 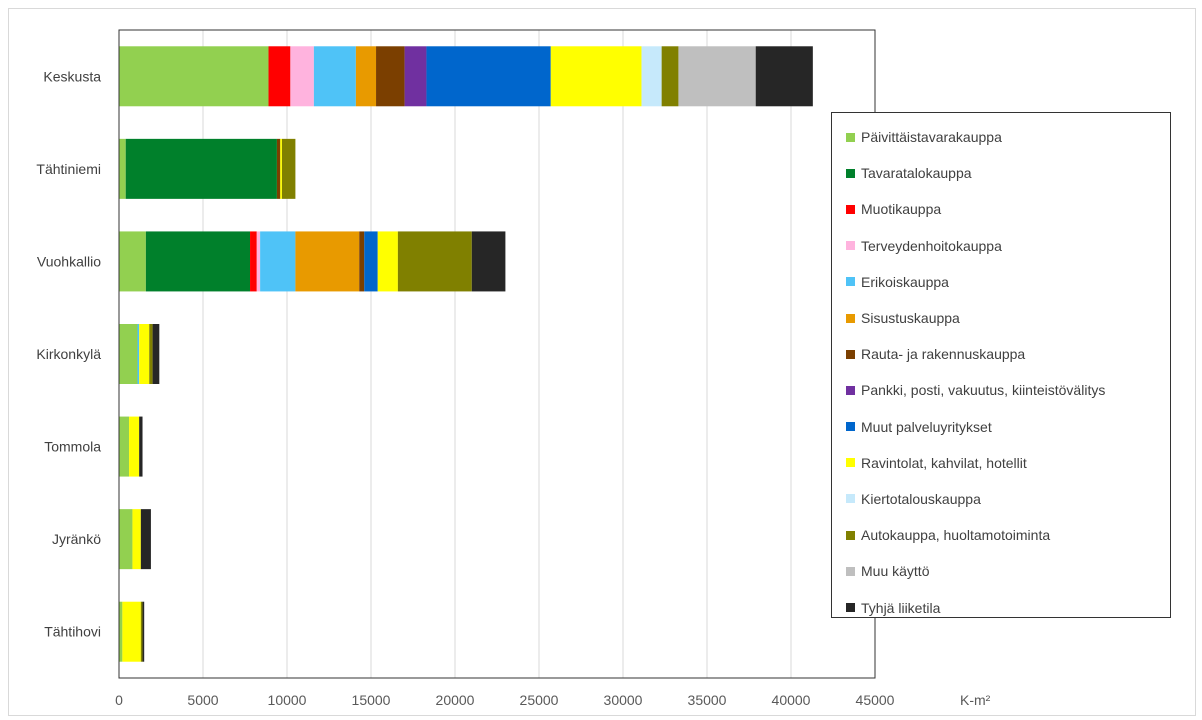 What do you see at coordinates (76, 539) in the screenshot?
I see `category-label: Jyränkö` at bounding box center [76, 539].